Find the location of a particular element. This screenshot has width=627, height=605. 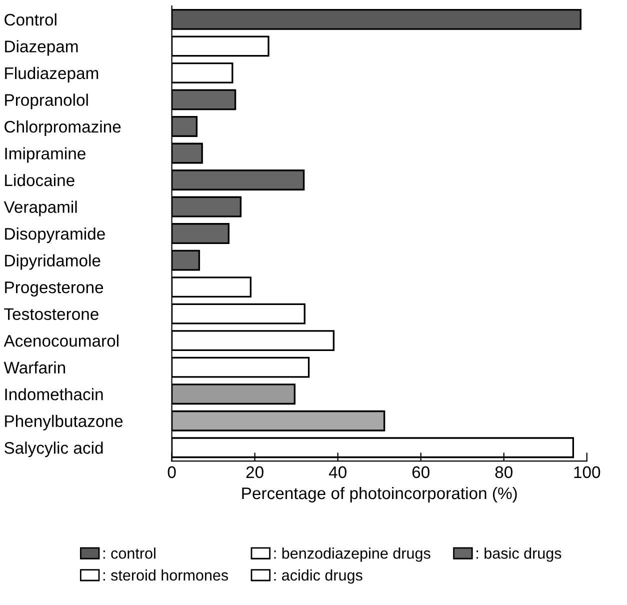

x-tick-label: 20 is located at coordinates (255, 472).